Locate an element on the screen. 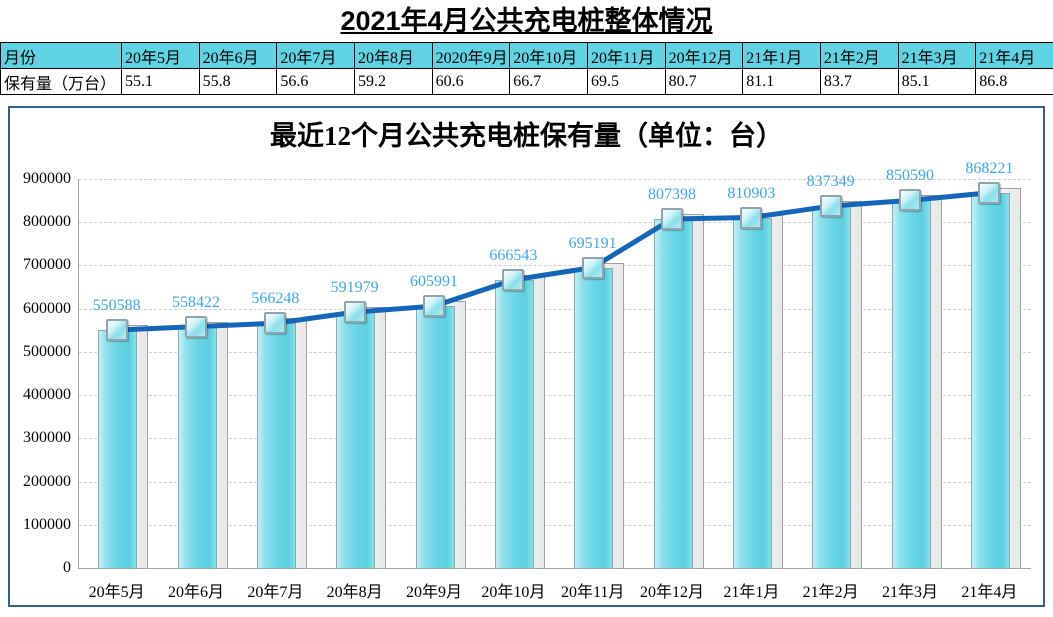  table-header-cell: 21年4月 is located at coordinates (1014, 56).